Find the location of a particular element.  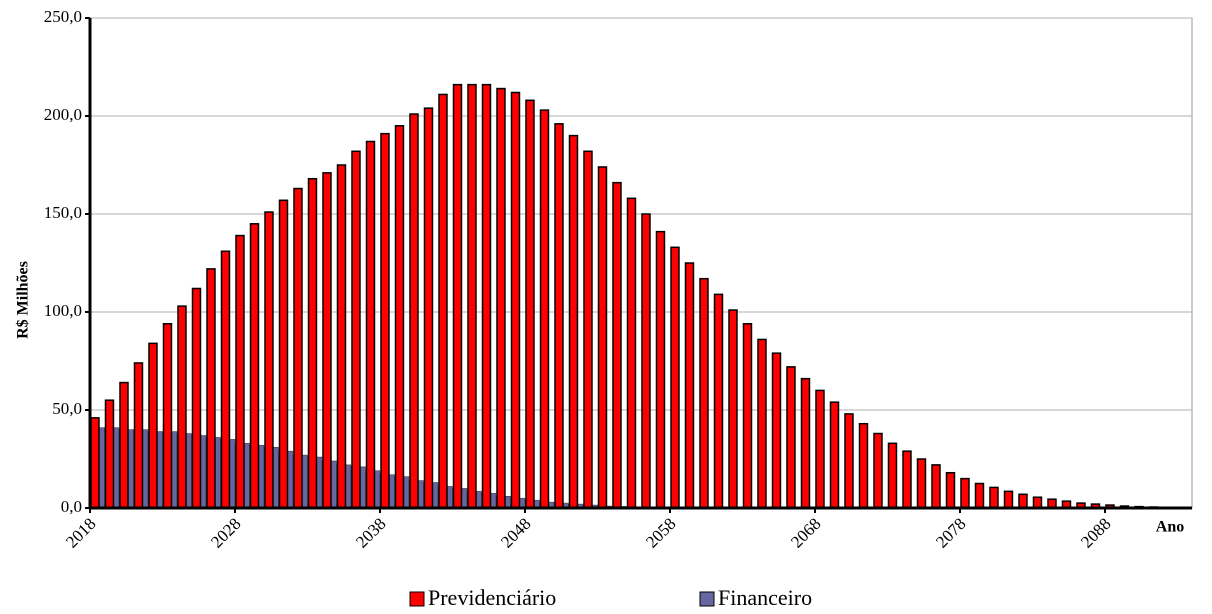

x-tick-label: 2078 is located at coordinates (950, 532).